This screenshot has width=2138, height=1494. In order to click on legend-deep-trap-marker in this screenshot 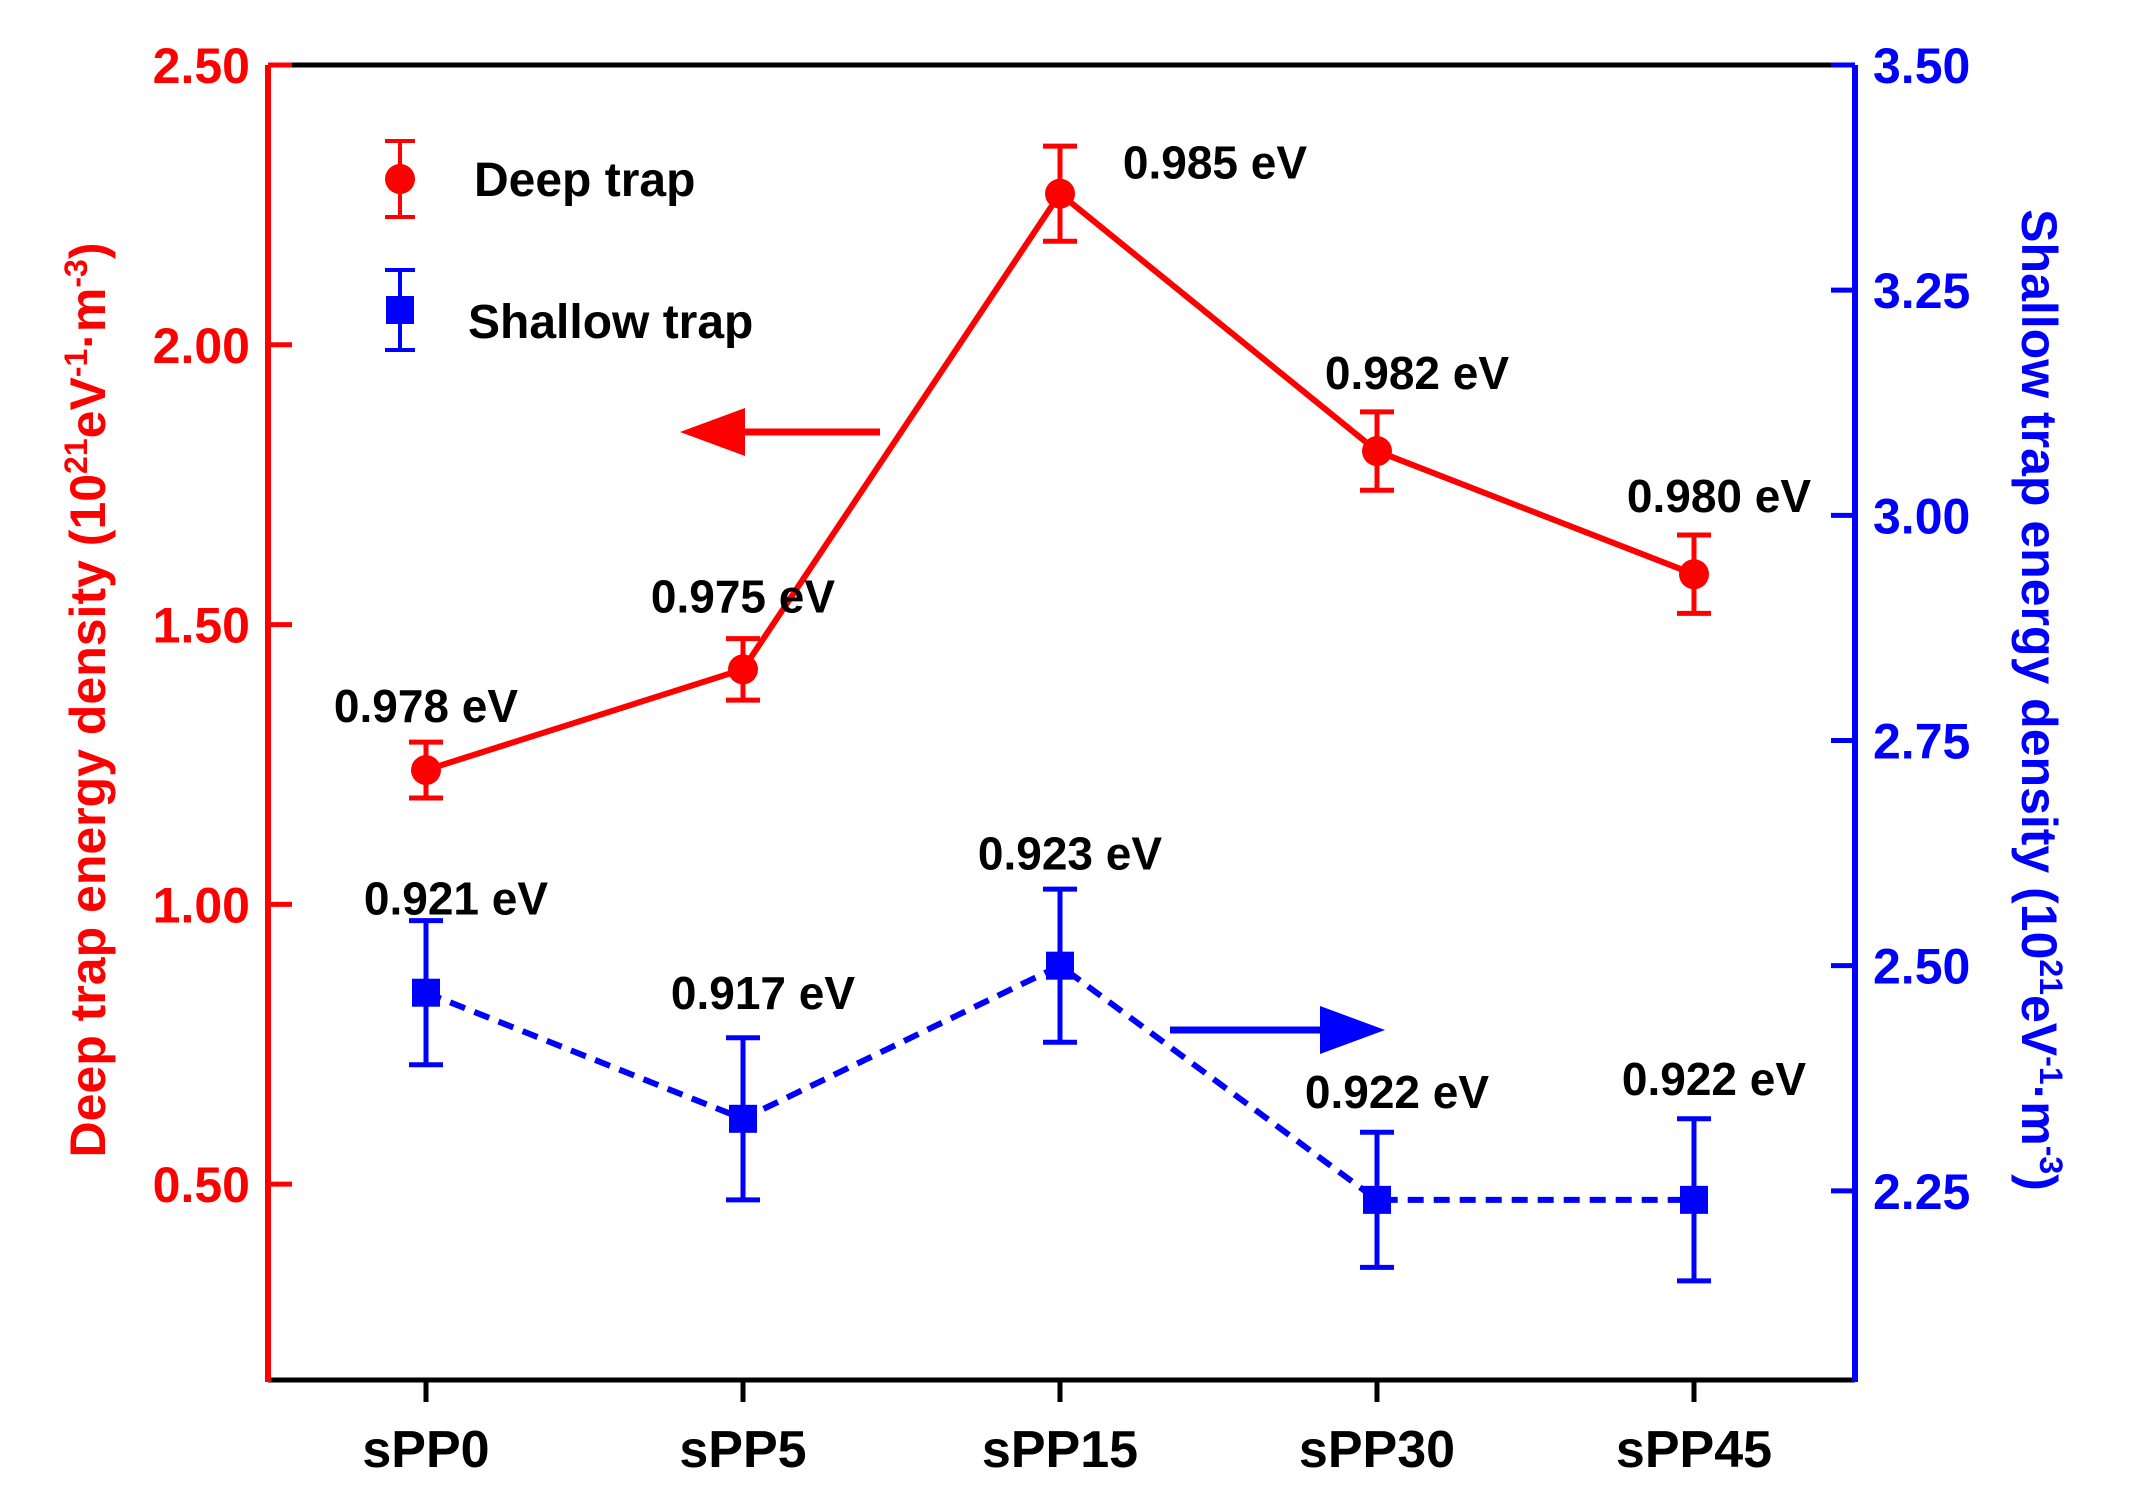, I will do `click(400, 179)`.